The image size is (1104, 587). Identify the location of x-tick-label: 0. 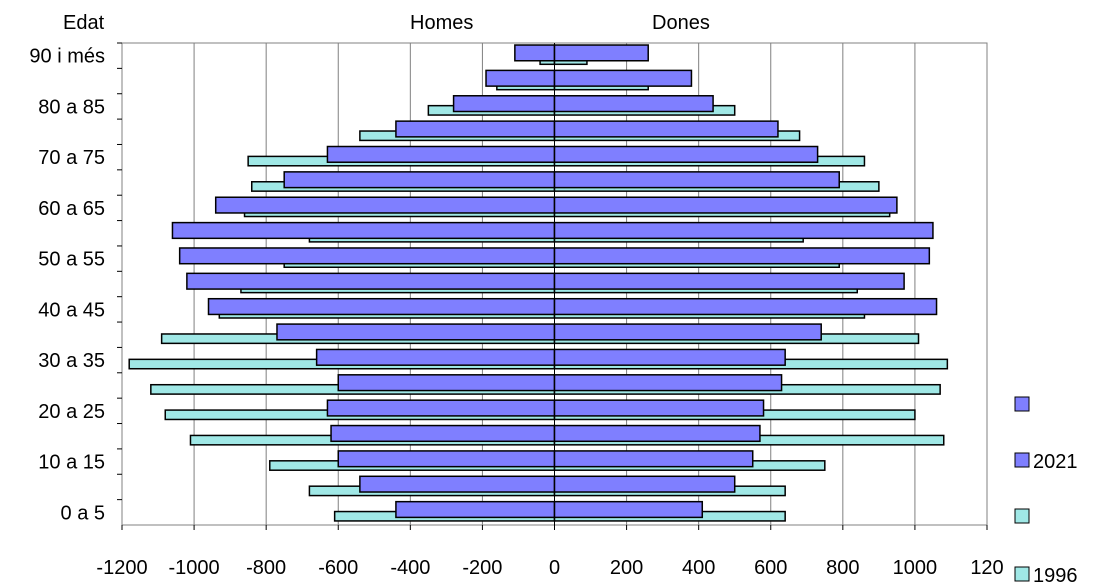
(554, 568).